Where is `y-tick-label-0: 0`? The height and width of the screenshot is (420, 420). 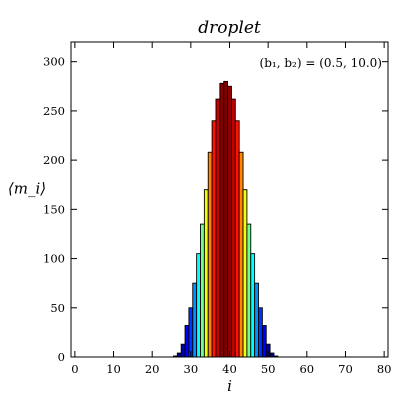 y-tick-label-0: 0 is located at coordinates (61, 357).